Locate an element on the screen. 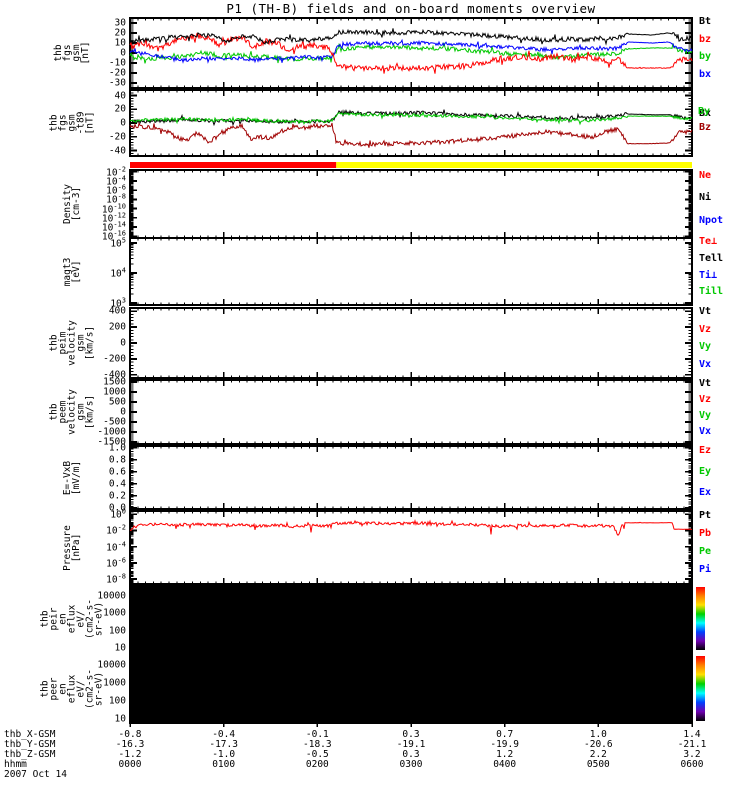 Image resolution: width=750 pixels, height=800 pixels. fgs-gsm-axis-label: thb fgs gsm [nT] is located at coordinates (72, 53).